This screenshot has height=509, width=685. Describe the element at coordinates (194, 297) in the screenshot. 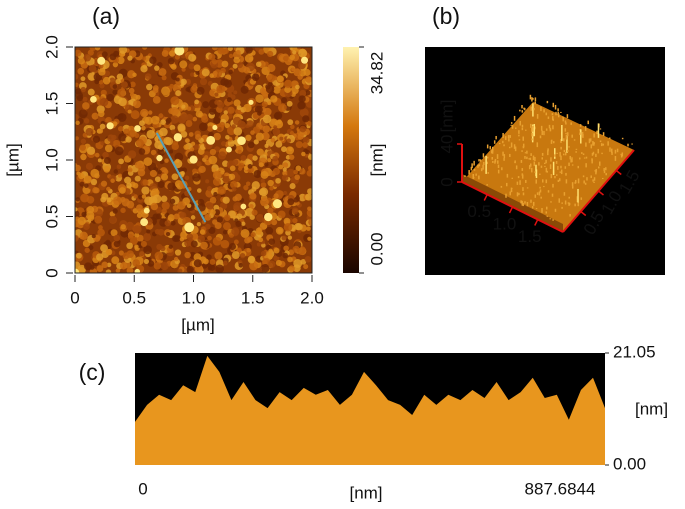

I see `x-tick-label: 1.0` at that location.